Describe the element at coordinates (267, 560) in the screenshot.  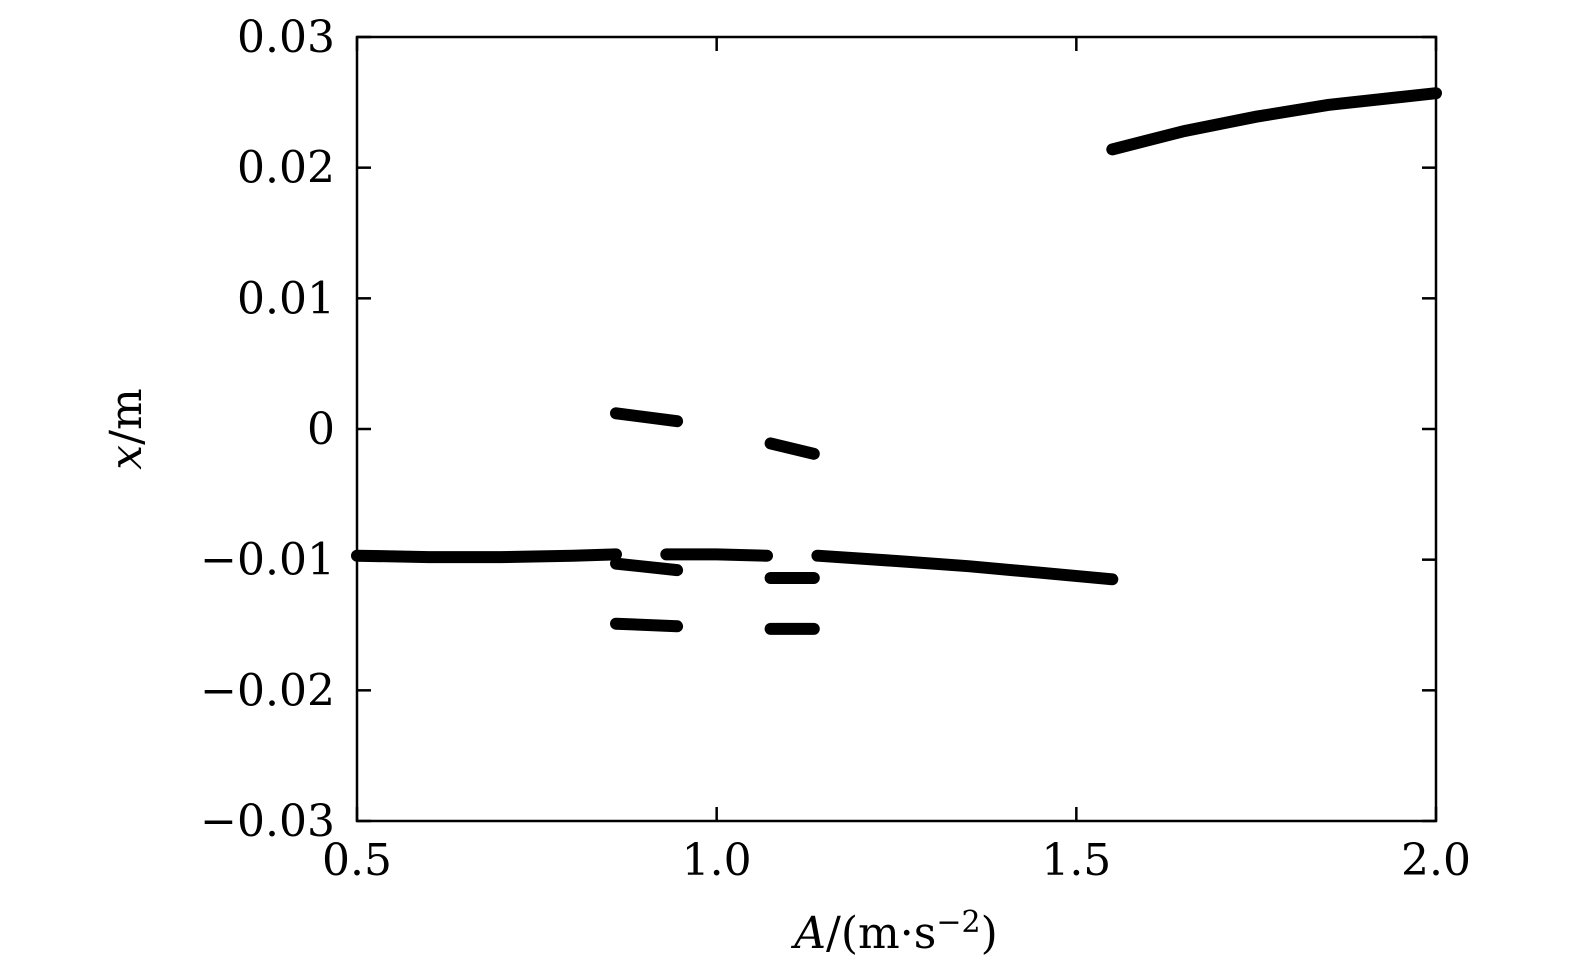
I see `y-tick-label: −0.01` at that location.